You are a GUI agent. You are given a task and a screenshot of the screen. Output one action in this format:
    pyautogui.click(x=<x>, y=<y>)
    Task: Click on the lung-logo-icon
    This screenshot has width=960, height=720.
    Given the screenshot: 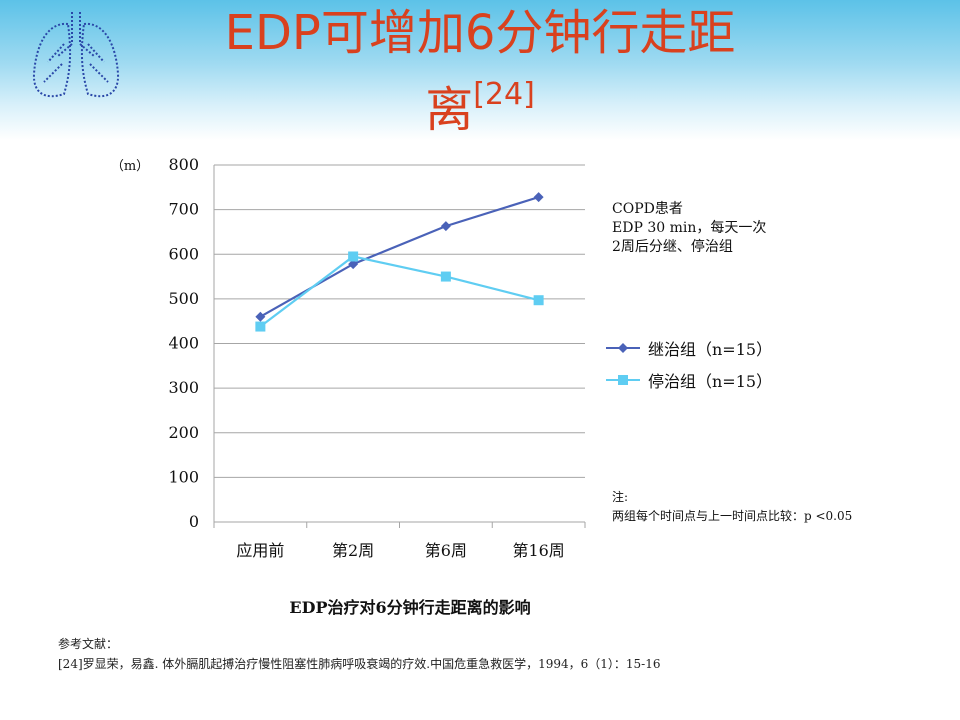 What is the action you would take?
    pyautogui.click(x=76, y=55)
    